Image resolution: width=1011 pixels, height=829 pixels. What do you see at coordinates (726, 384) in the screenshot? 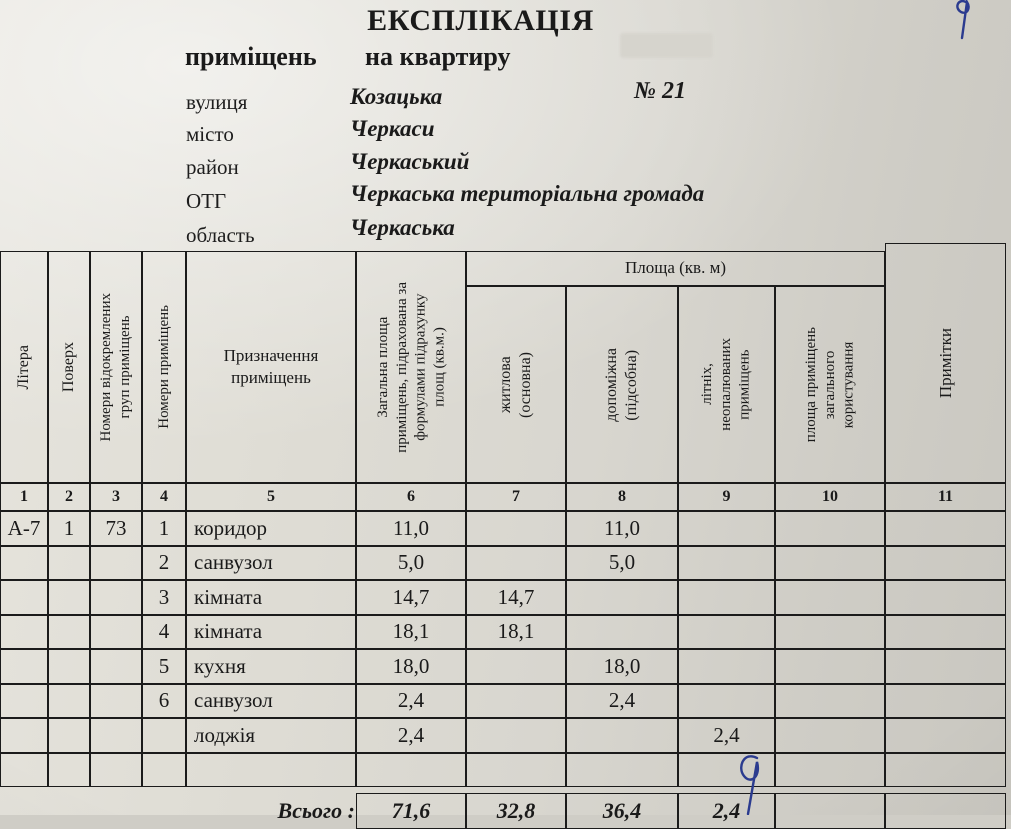
I see `col-header-summer-area: літніх, неопалюваних приміщень` at bounding box center [726, 384].